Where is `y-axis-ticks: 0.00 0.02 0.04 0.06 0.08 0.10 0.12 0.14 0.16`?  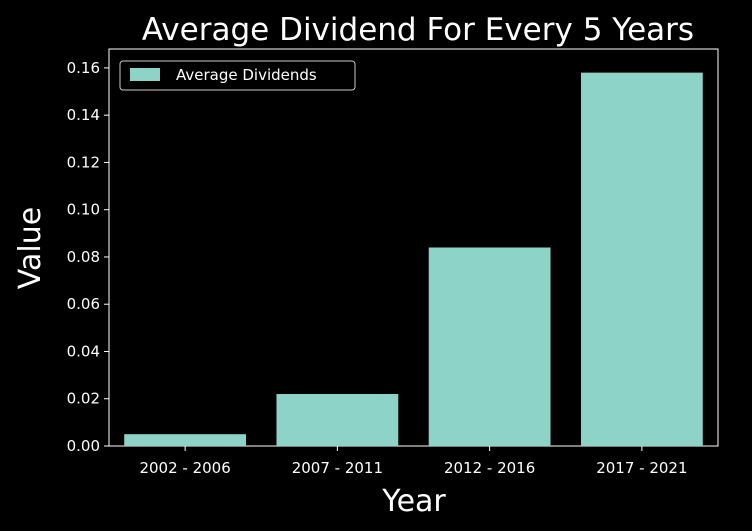
y-axis-ticks: 0.00 0.02 0.04 0.06 0.08 0.10 0.12 0.14 0.16 is located at coordinates (88, 257).